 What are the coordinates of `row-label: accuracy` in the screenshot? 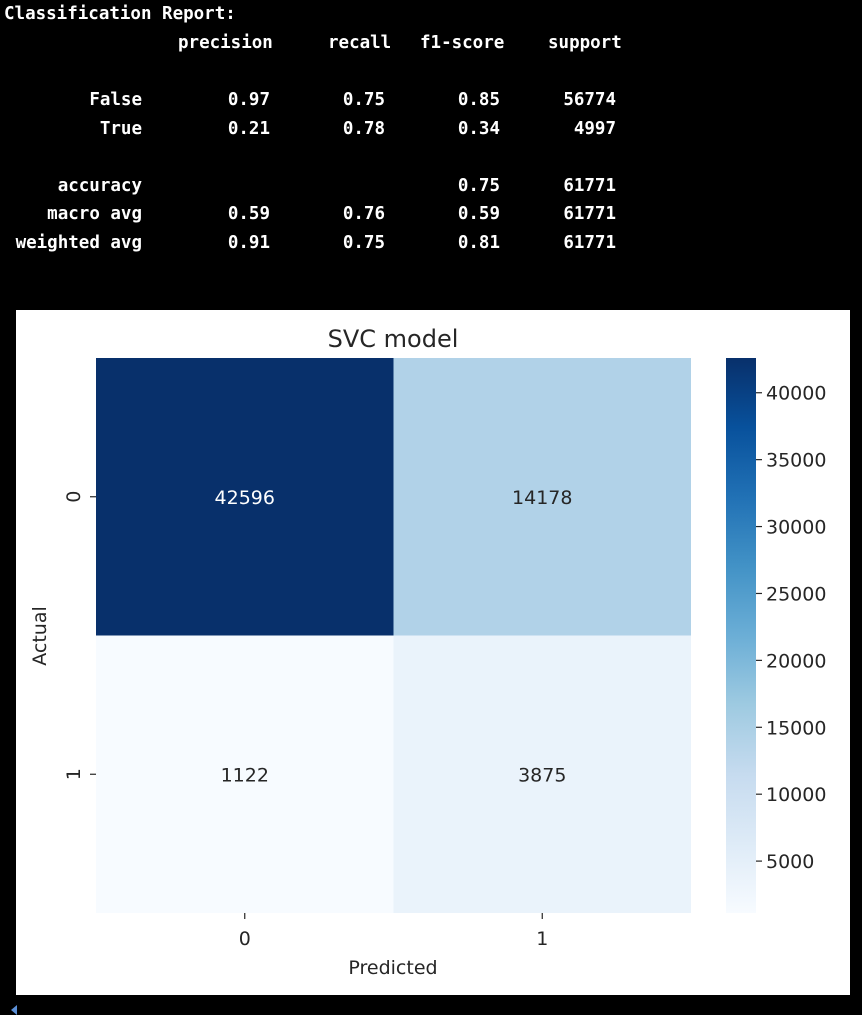 It's located at (99, 186).